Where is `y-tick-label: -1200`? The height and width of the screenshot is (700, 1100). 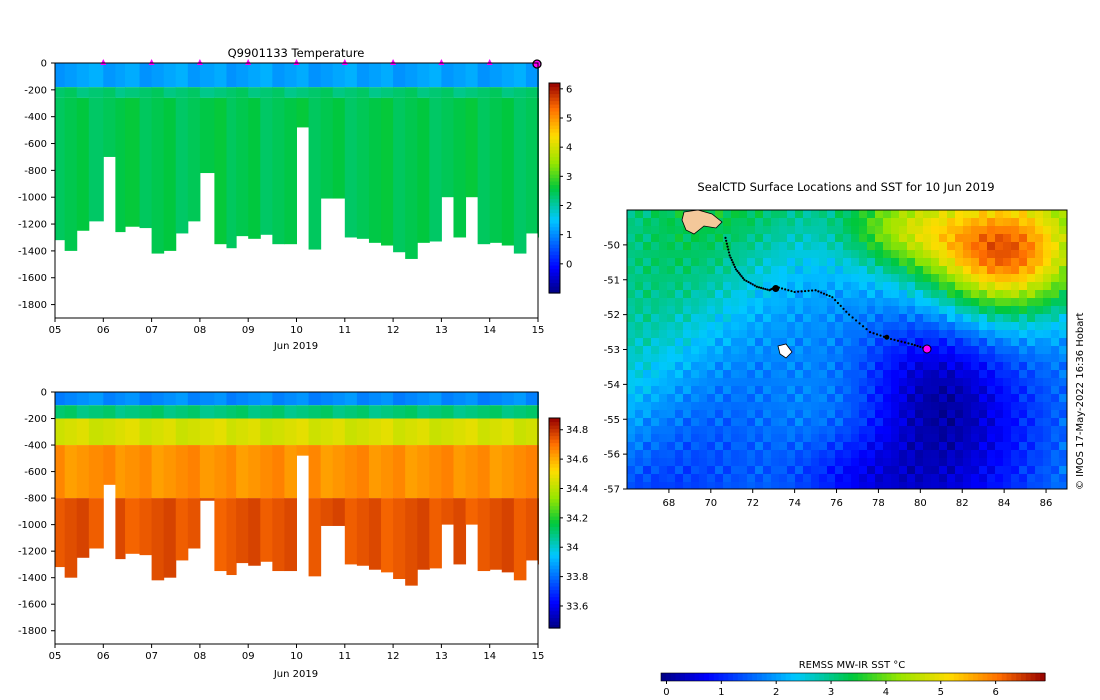
y-tick-label: -1200 is located at coordinates (32, 225).